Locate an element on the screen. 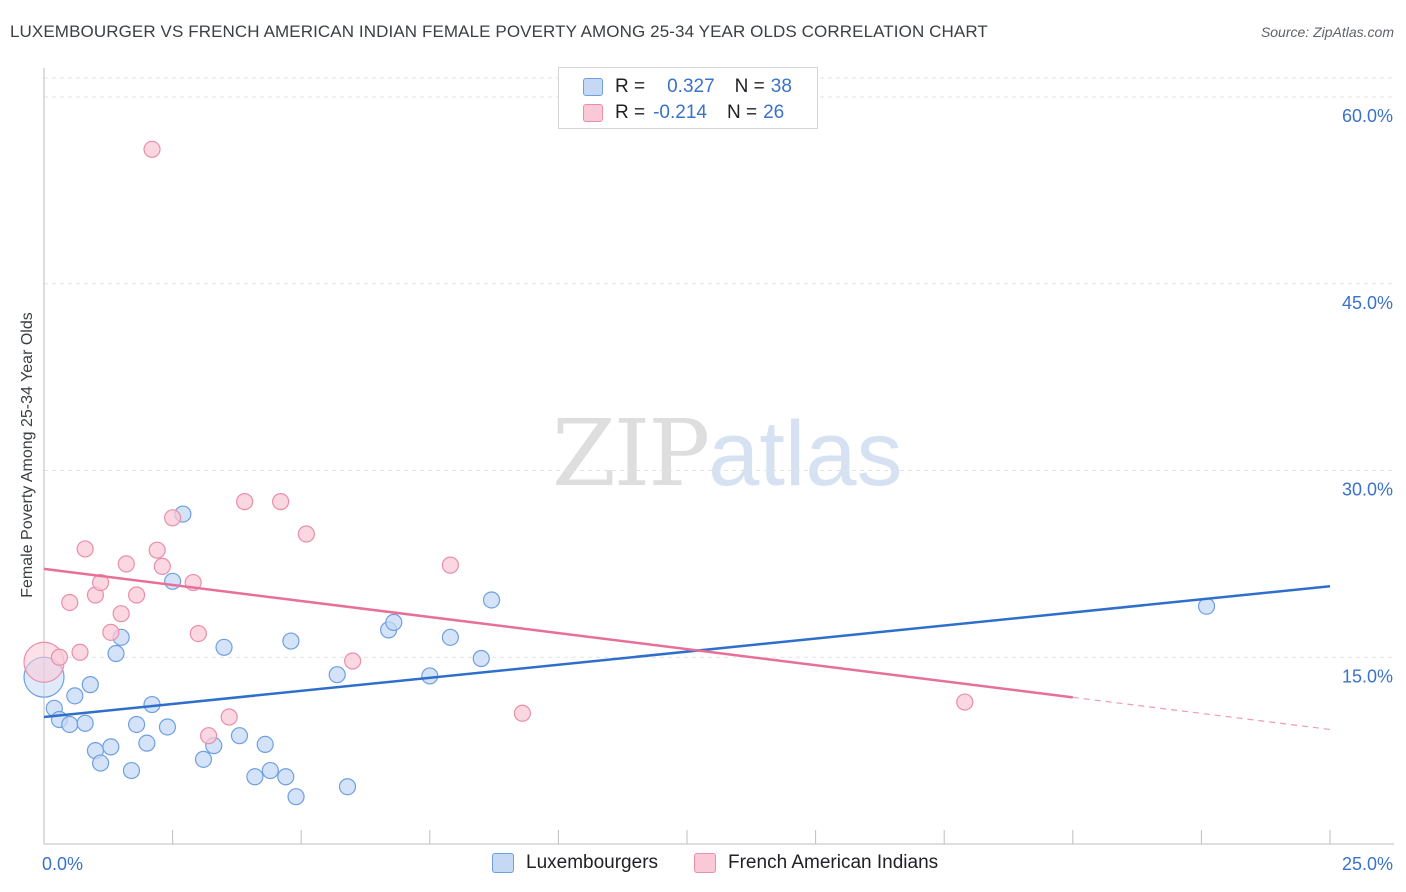 The width and height of the screenshot is (1406, 892). trend-line-blue is located at coordinates (687, 652).